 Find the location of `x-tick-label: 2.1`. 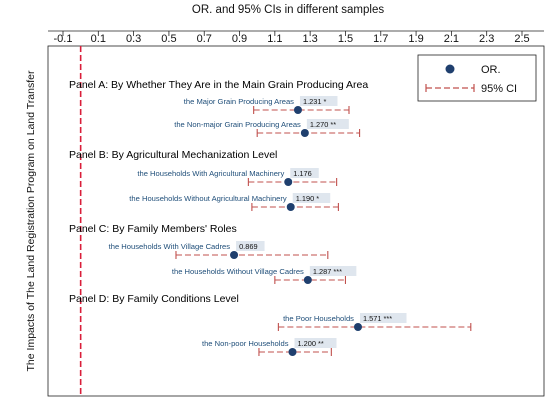

x-tick-label: 2.1 is located at coordinates (451, 39).